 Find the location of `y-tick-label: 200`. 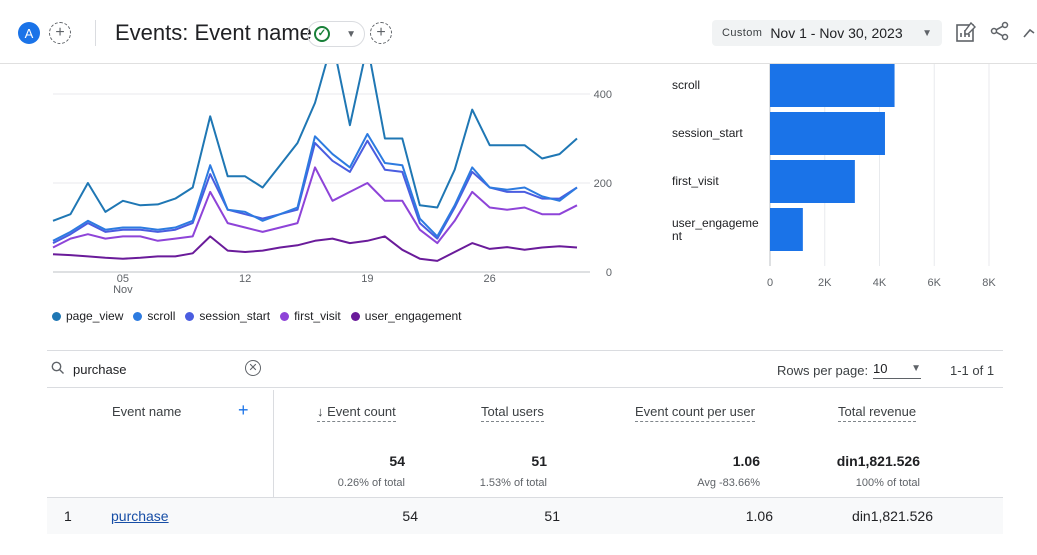

y-tick-label: 200 is located at coordinates (603, 184).